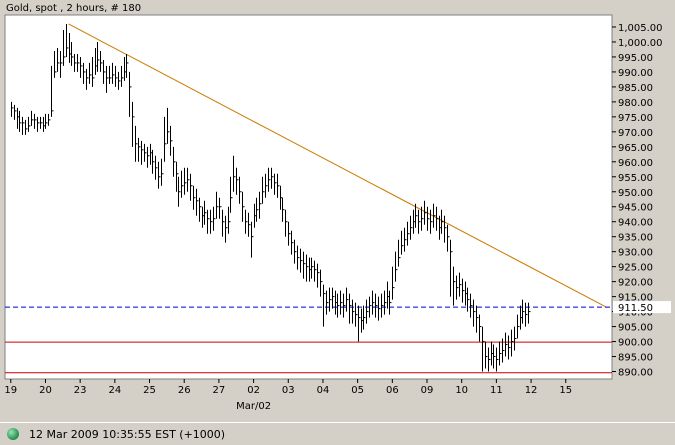 The image size is (675, 445). Describe the element at coordinates (642, 307) in the screenshot. I see `price-highlight-box` at that location.